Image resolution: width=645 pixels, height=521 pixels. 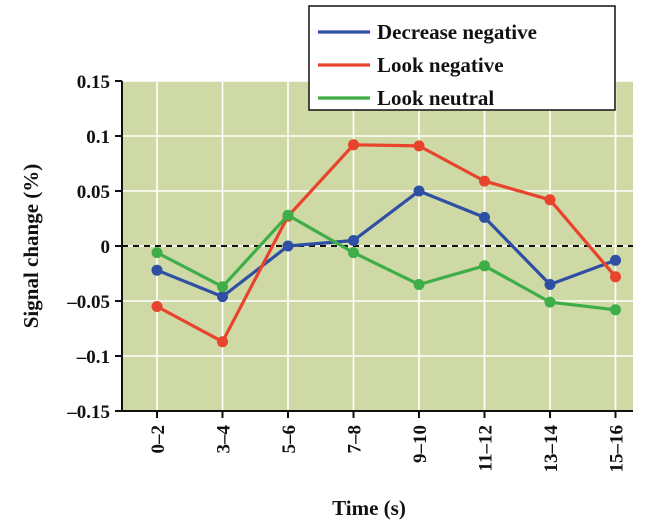 I want to click on y-tick-label: 0.1, so click(x=98, y=137).